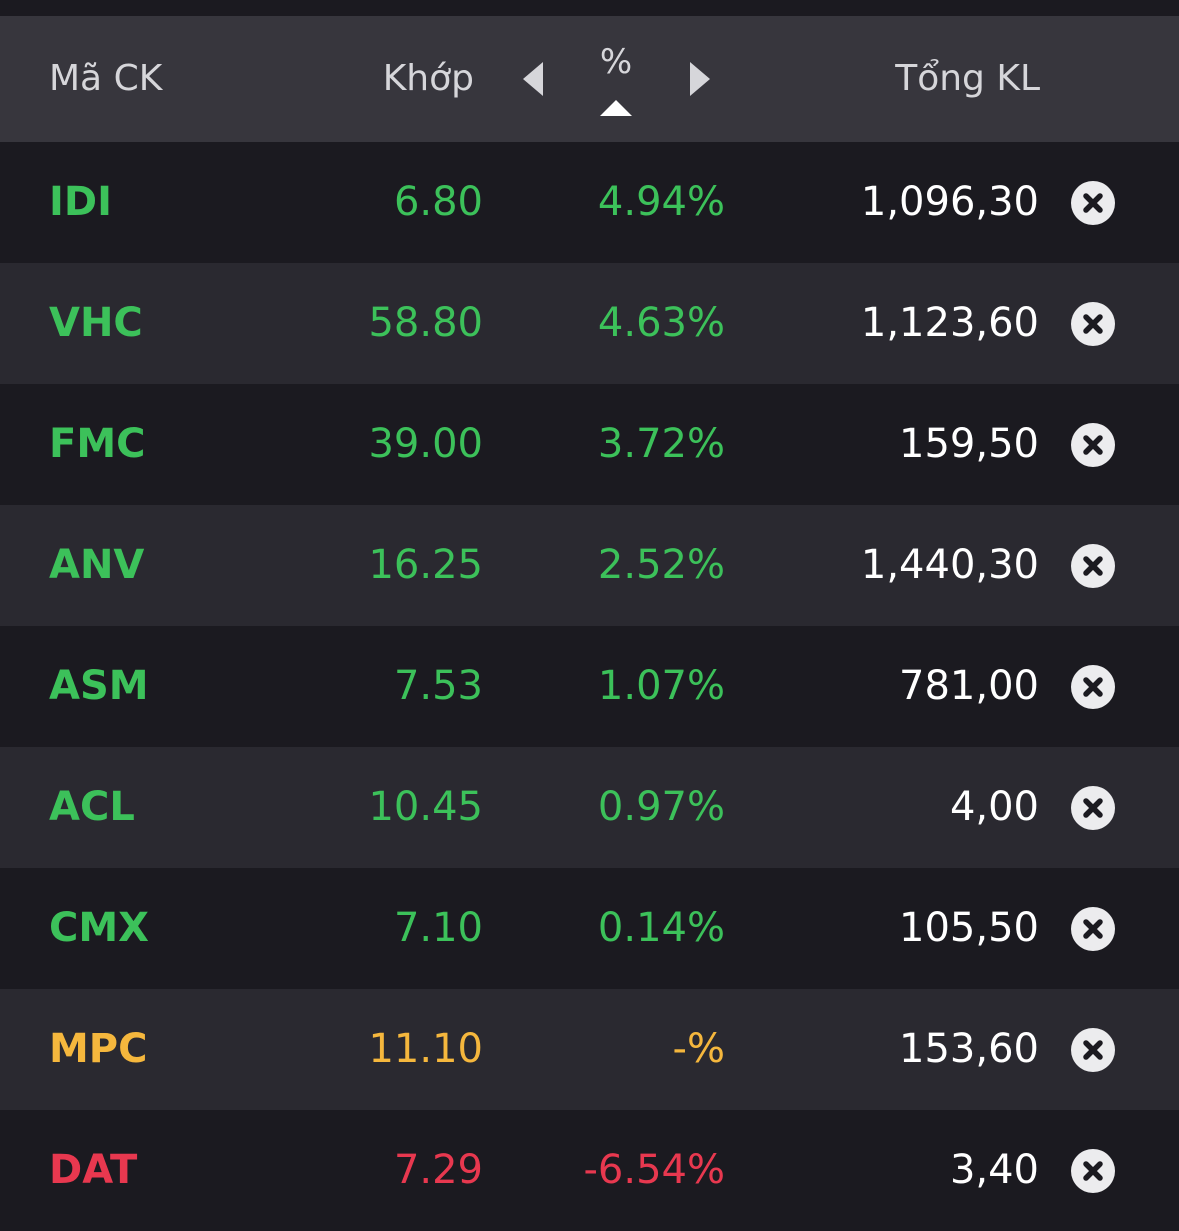  What do you see at coordinates (949, 323) in the screenshot?
I see `total-volume: 1,123,60` at bounding box center [949, 323].